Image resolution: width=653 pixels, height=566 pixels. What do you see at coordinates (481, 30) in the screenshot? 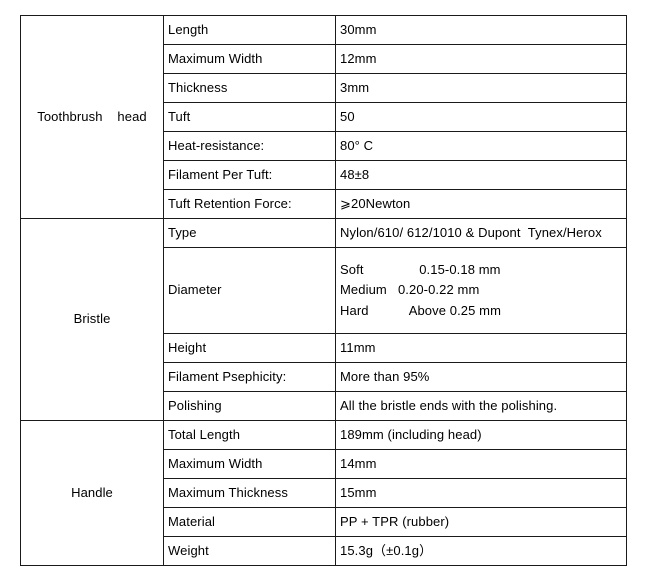
I see `spec-value-length: 30mm` at bounding box center [481, 30].